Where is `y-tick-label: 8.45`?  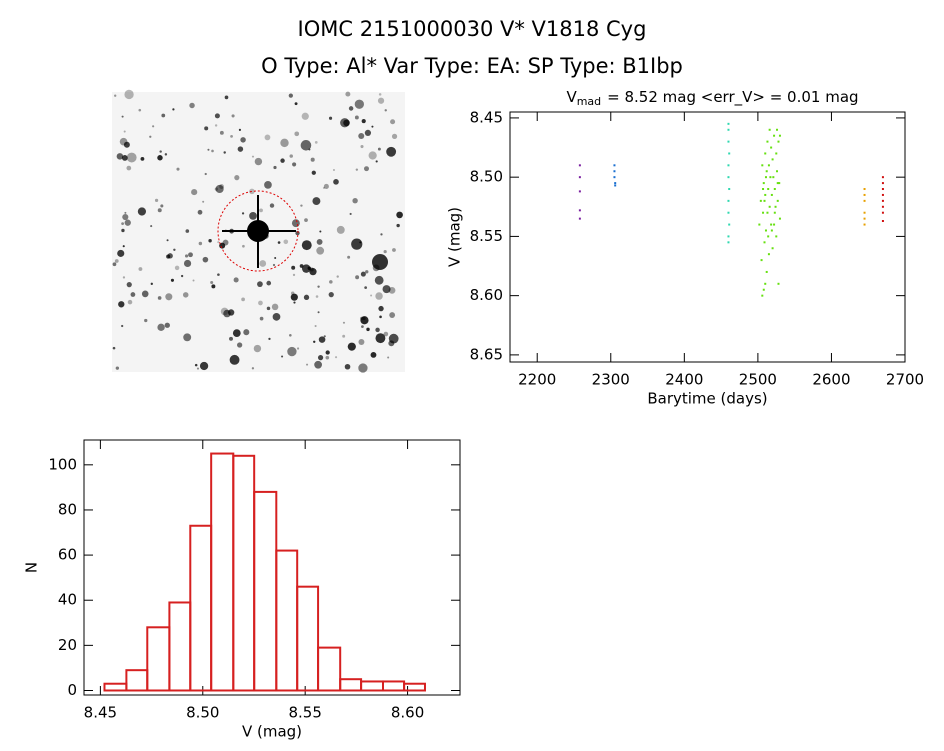
y-tick-label: 8.45 is located at coordinates (486, 117).